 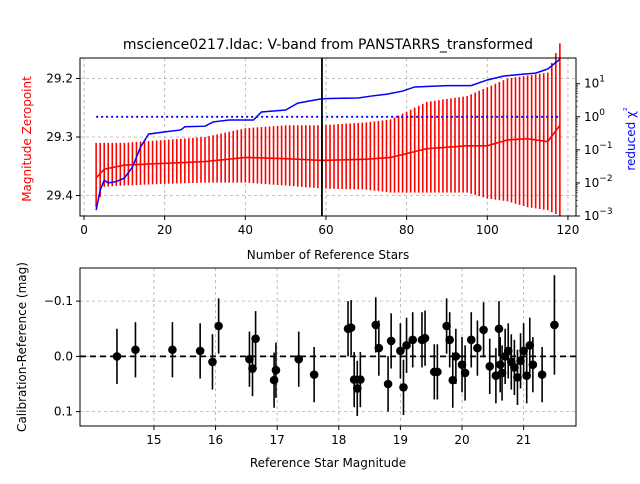 What do you see at coordinates (605, 179) in the screenshot?
I see `y2-tick-exponent: −2` at bounding box center [605, 179].